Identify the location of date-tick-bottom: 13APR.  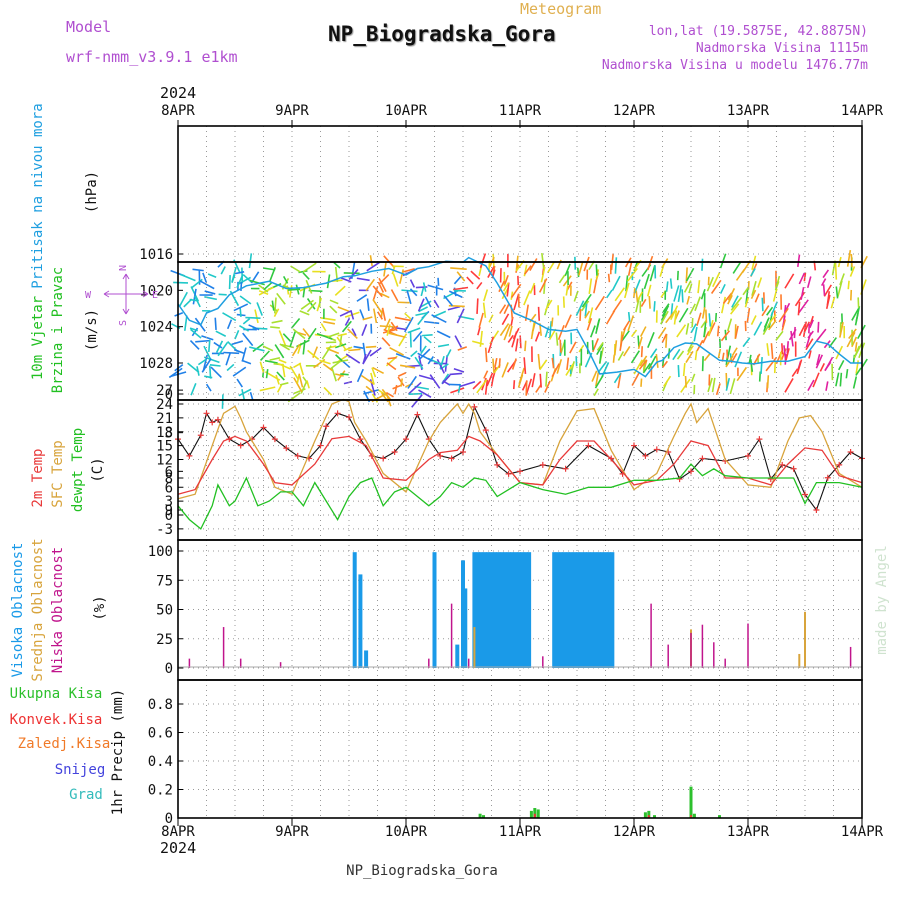
(748, 832).